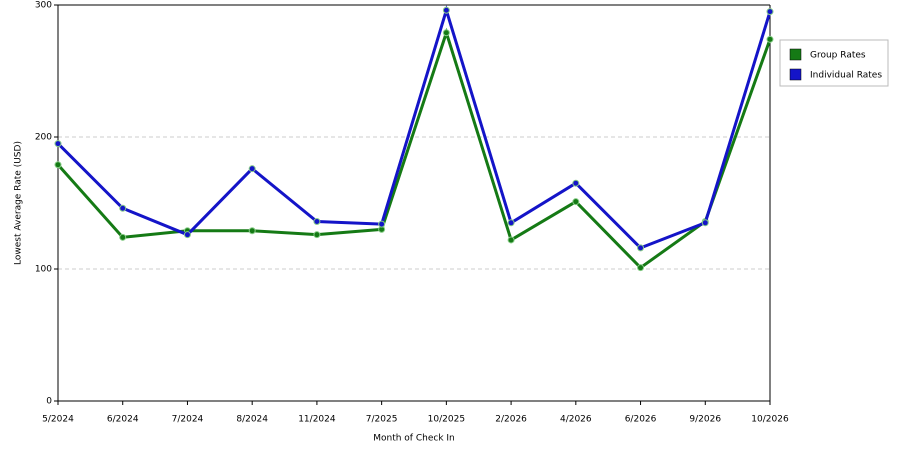  Describe the element at coordinates (188, 420) in the screenshot. I see `x-tick-label: 7/2024` at that location.